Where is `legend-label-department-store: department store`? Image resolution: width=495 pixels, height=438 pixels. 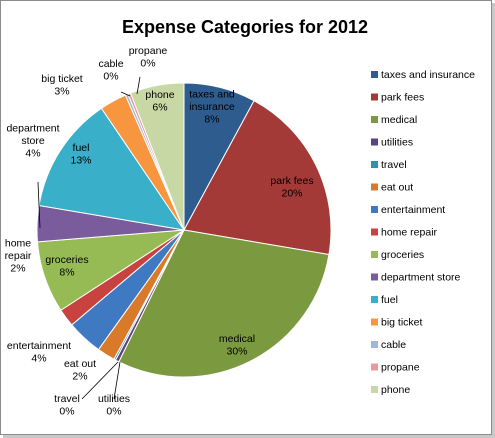 legend-label-department-store: department store is located at coordinates (421, 278).